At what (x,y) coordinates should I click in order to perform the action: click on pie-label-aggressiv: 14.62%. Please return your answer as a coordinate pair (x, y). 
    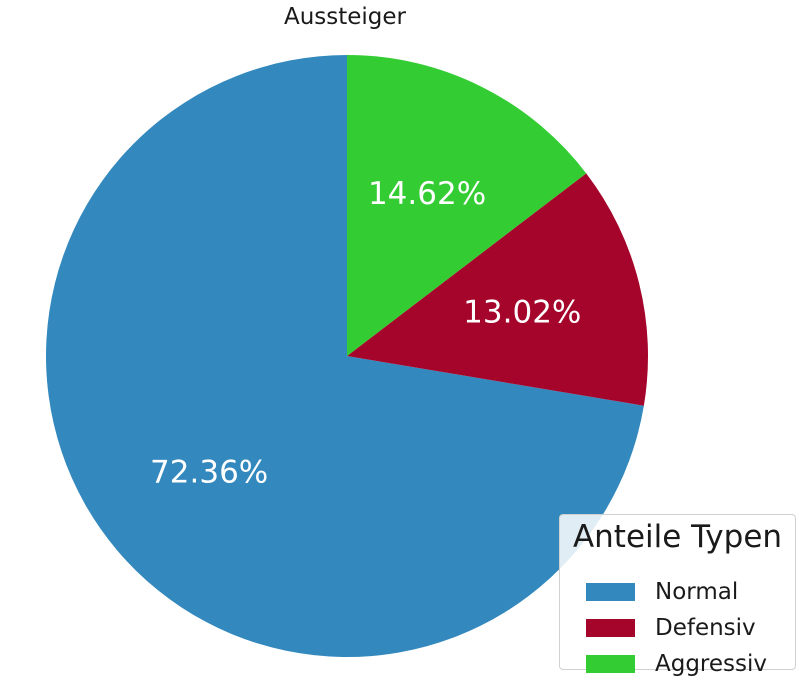
    Looking at the image, I should click on (427, 194).